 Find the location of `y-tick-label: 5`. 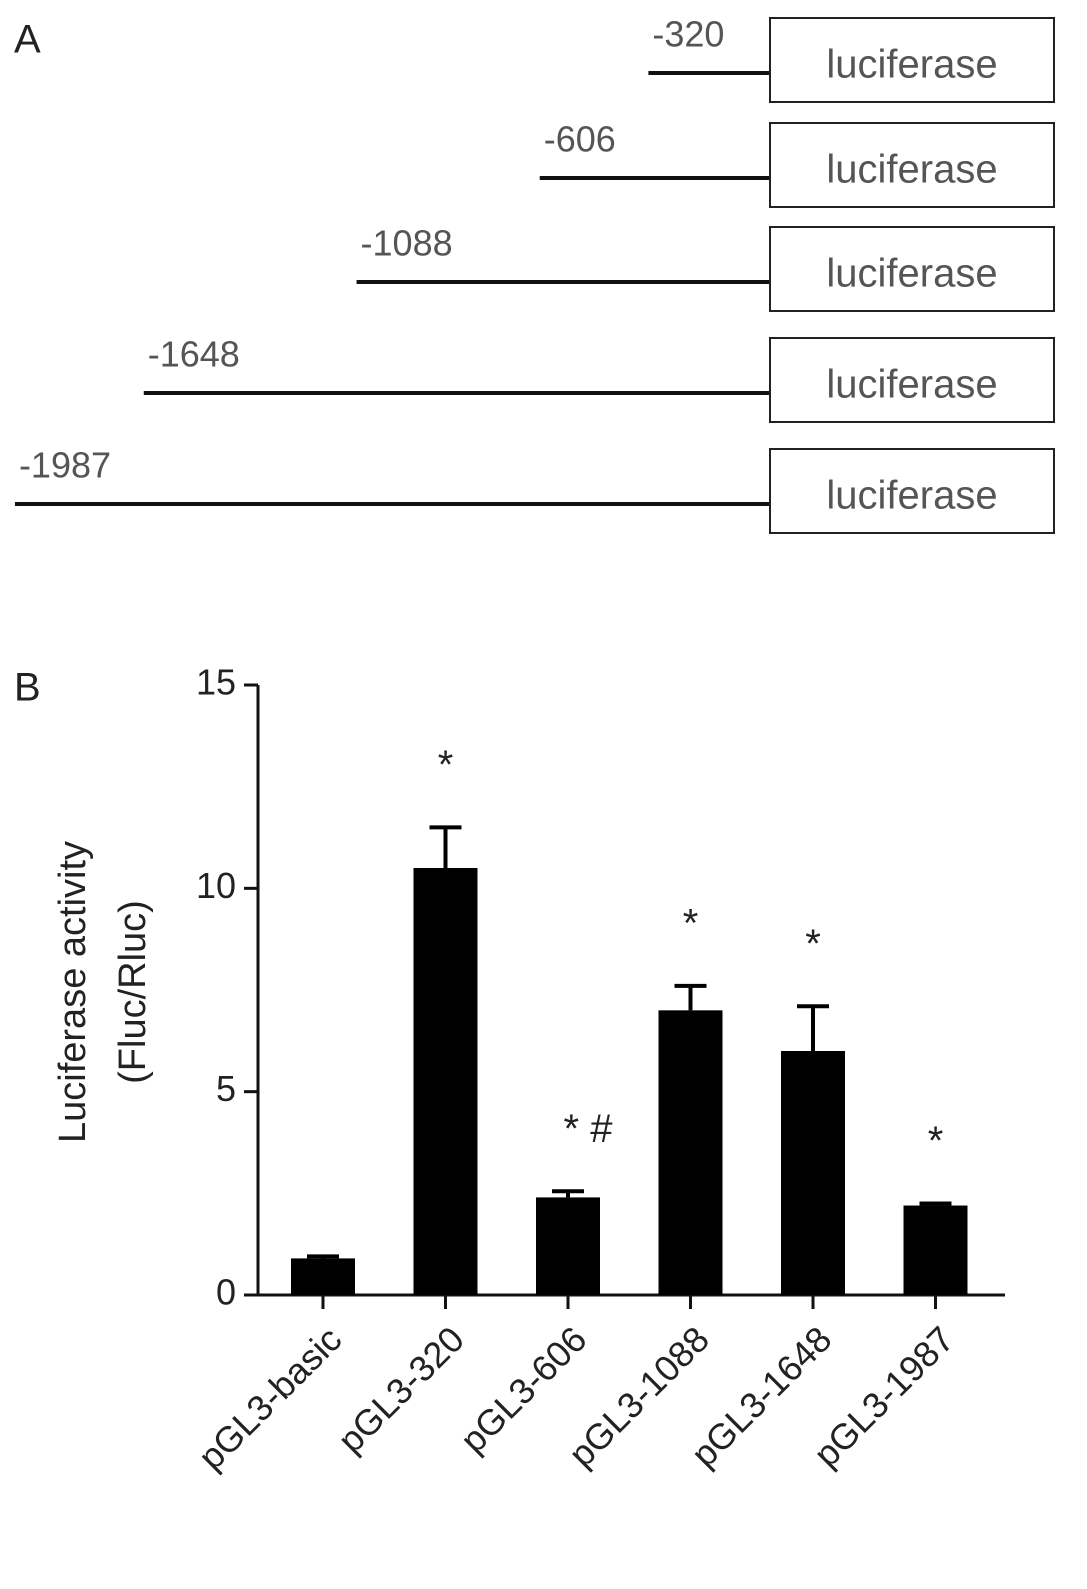

y-tick-label: 5 is located at coordinates (226, 1088).